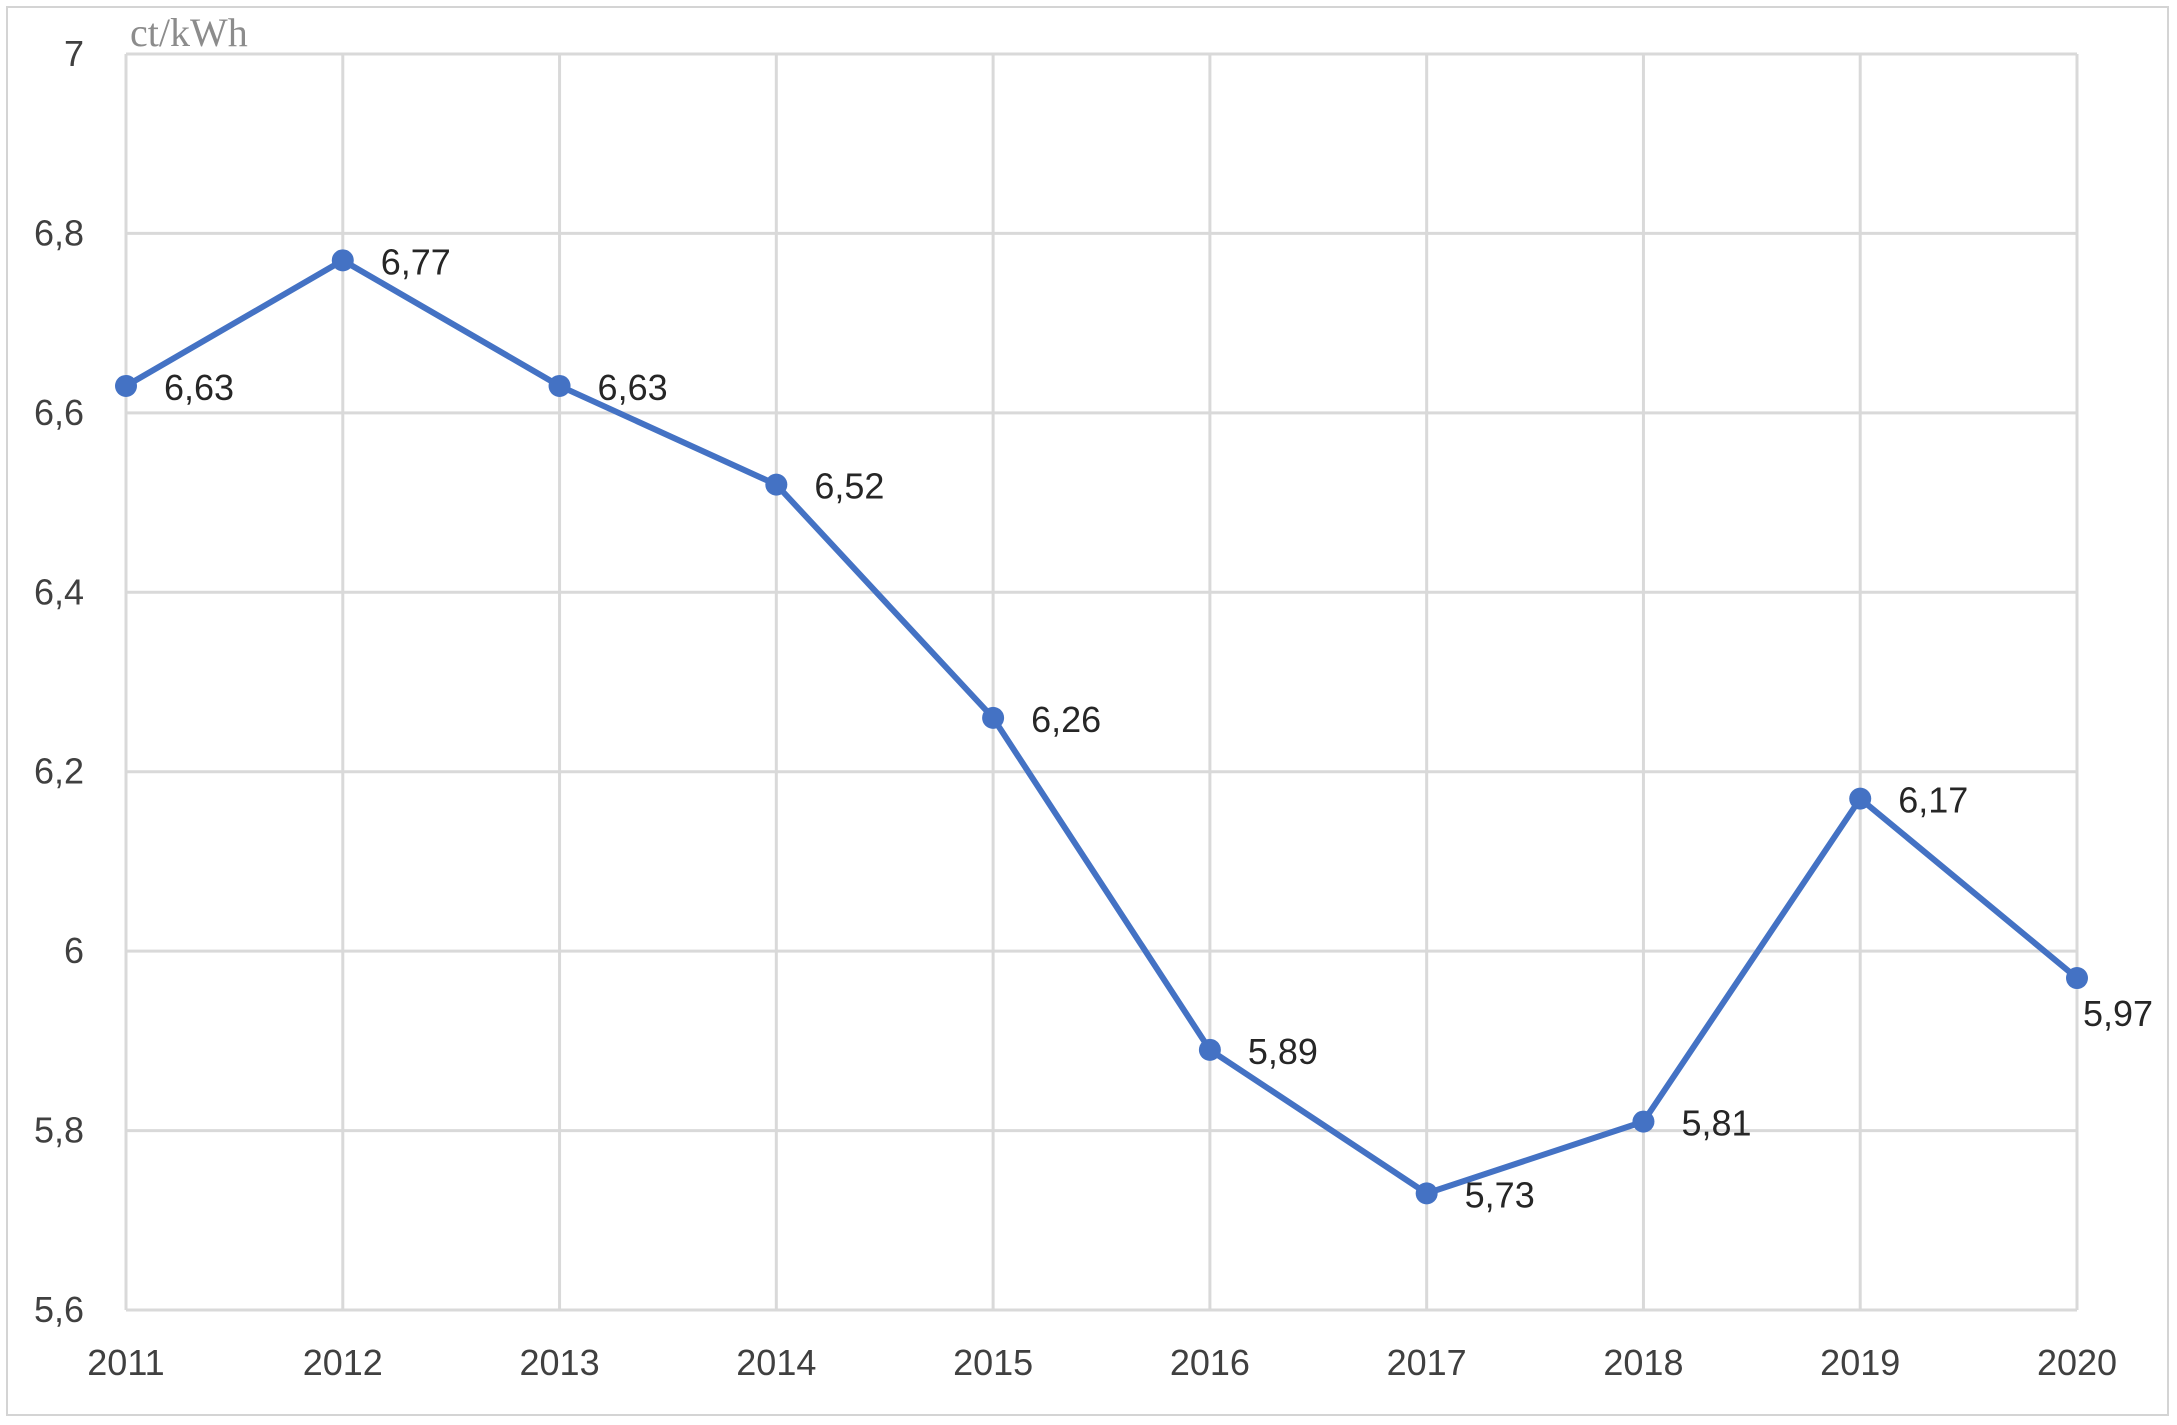 Image resolution: width=2177 pixels, height=1425 pixels. Describe the element at coordinates (59, 412) in the screenshot. I see `y-tick-label: 6,6` at that location.